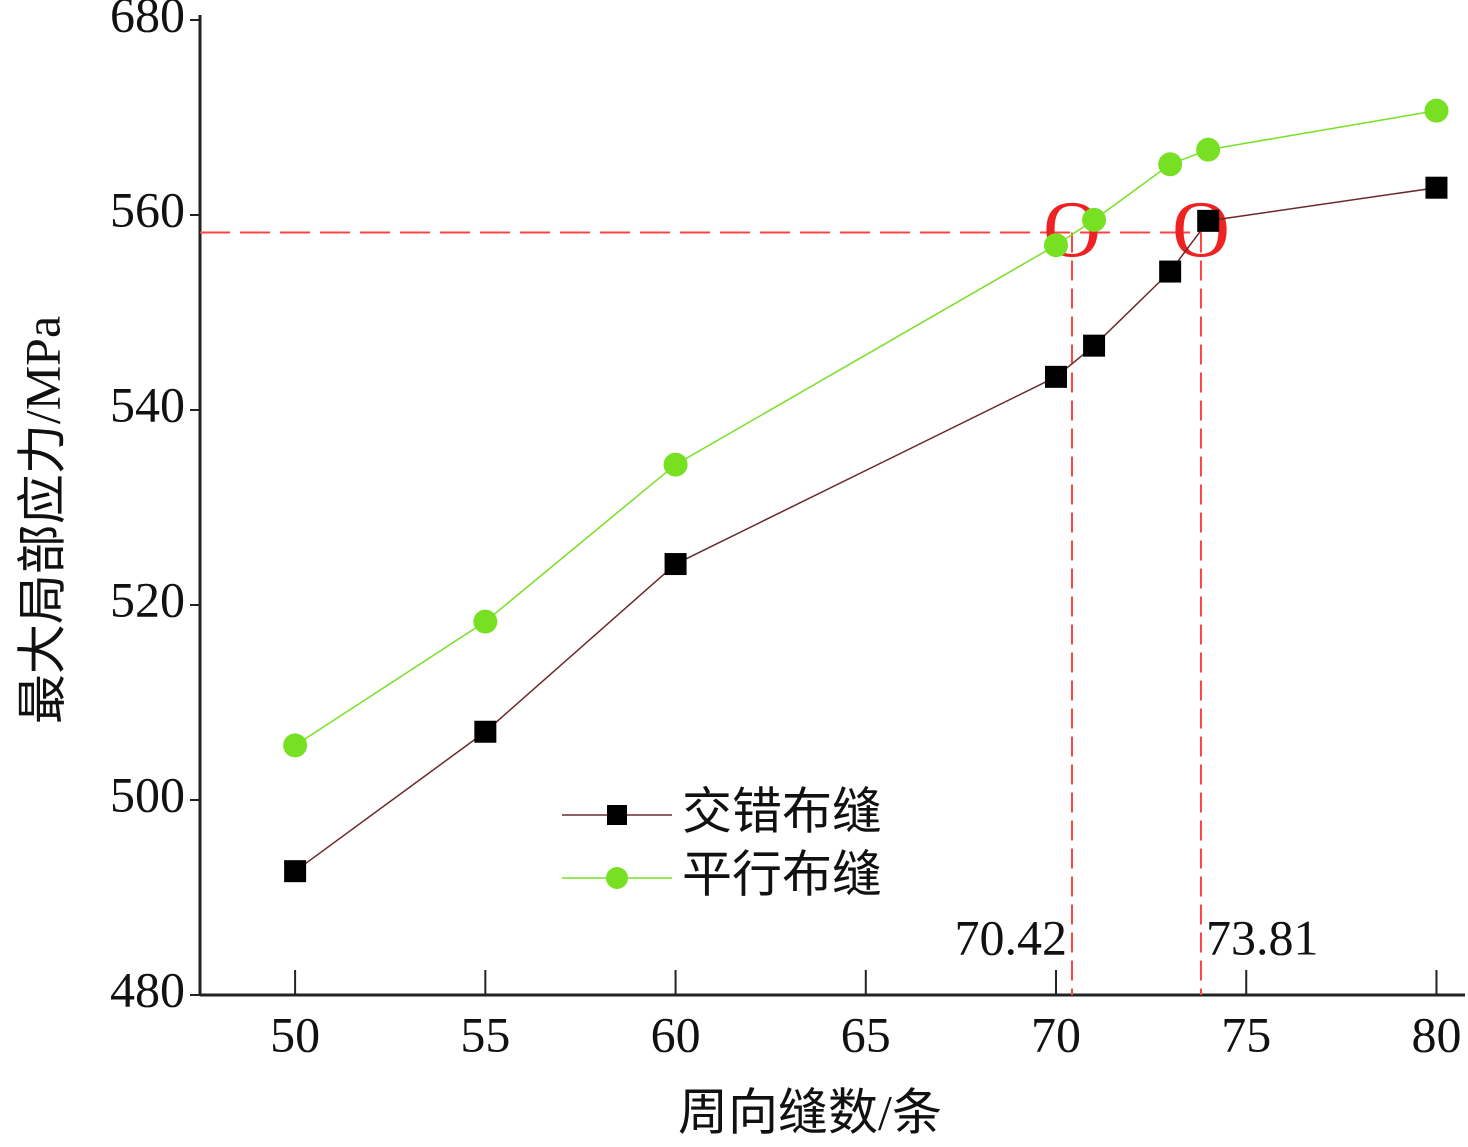 This screenshot has width=1468, height=1147. I want to click on x-tick-label: 65, so click(866, 1034).